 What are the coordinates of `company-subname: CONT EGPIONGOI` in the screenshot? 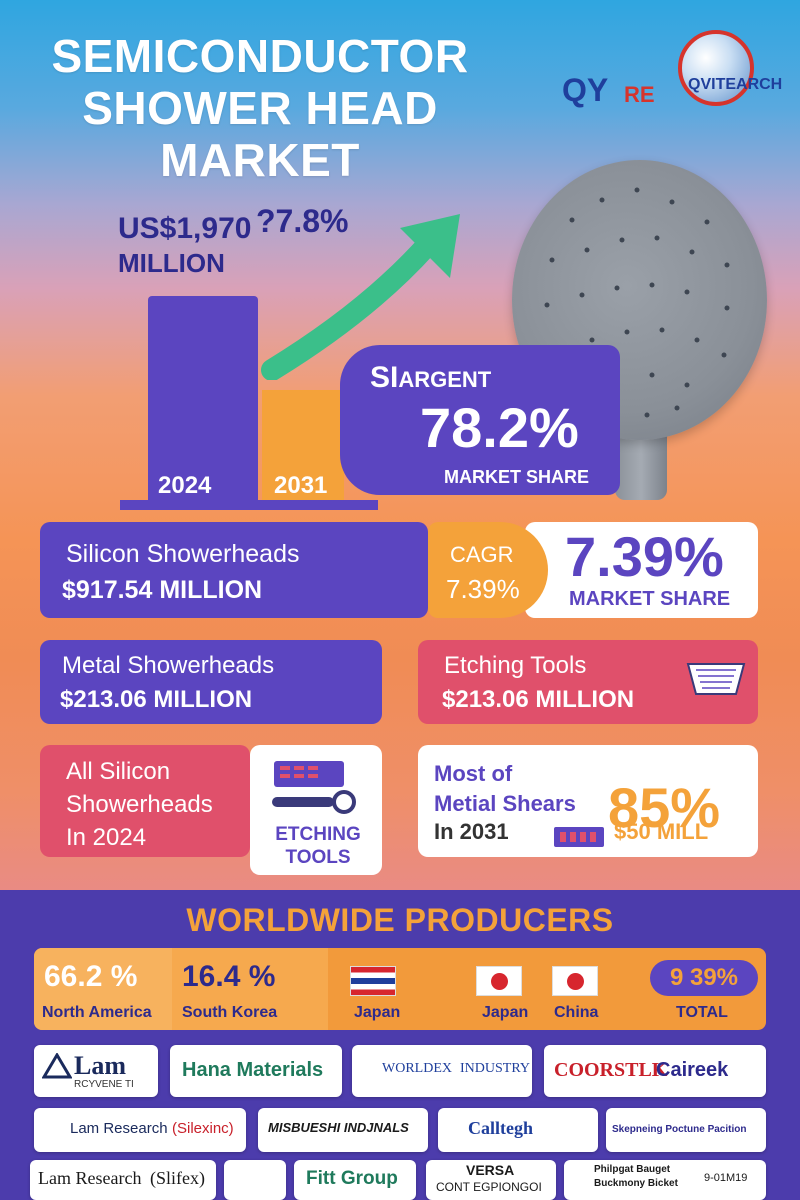 It's located at (489, 1187).